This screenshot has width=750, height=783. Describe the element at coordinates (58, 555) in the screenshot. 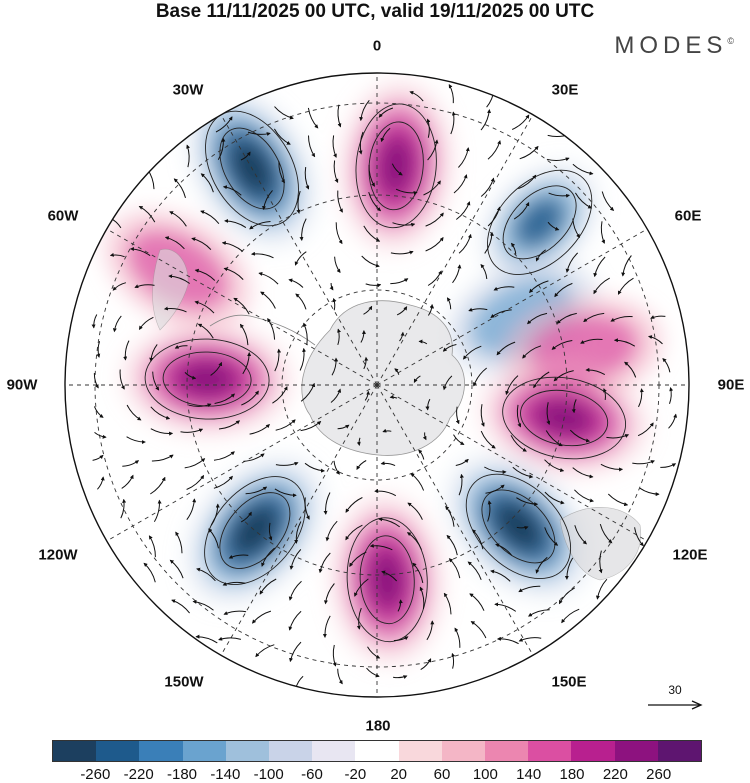

I see `lon-label-120w: 120W` at that location.